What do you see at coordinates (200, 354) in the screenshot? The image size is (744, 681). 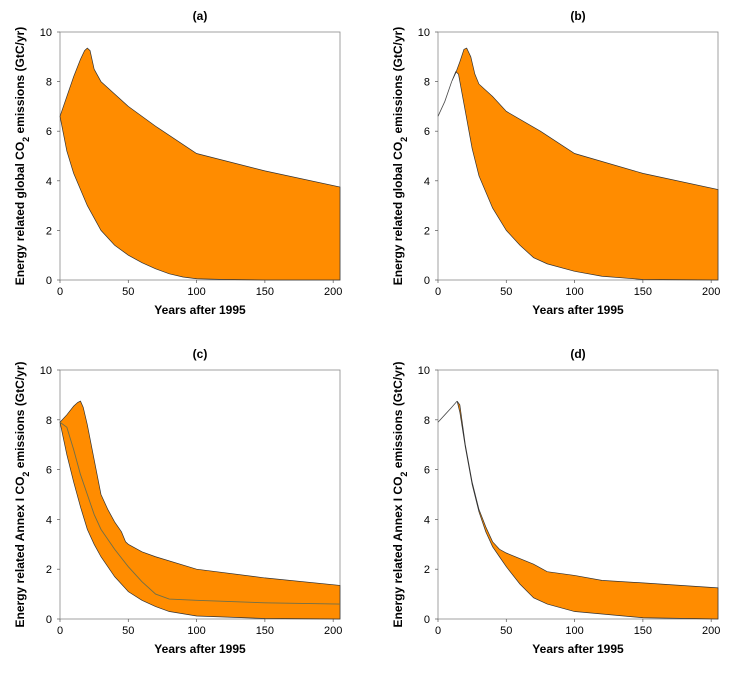 I see `panel-title: (c)` at bounding box center [200, 354].